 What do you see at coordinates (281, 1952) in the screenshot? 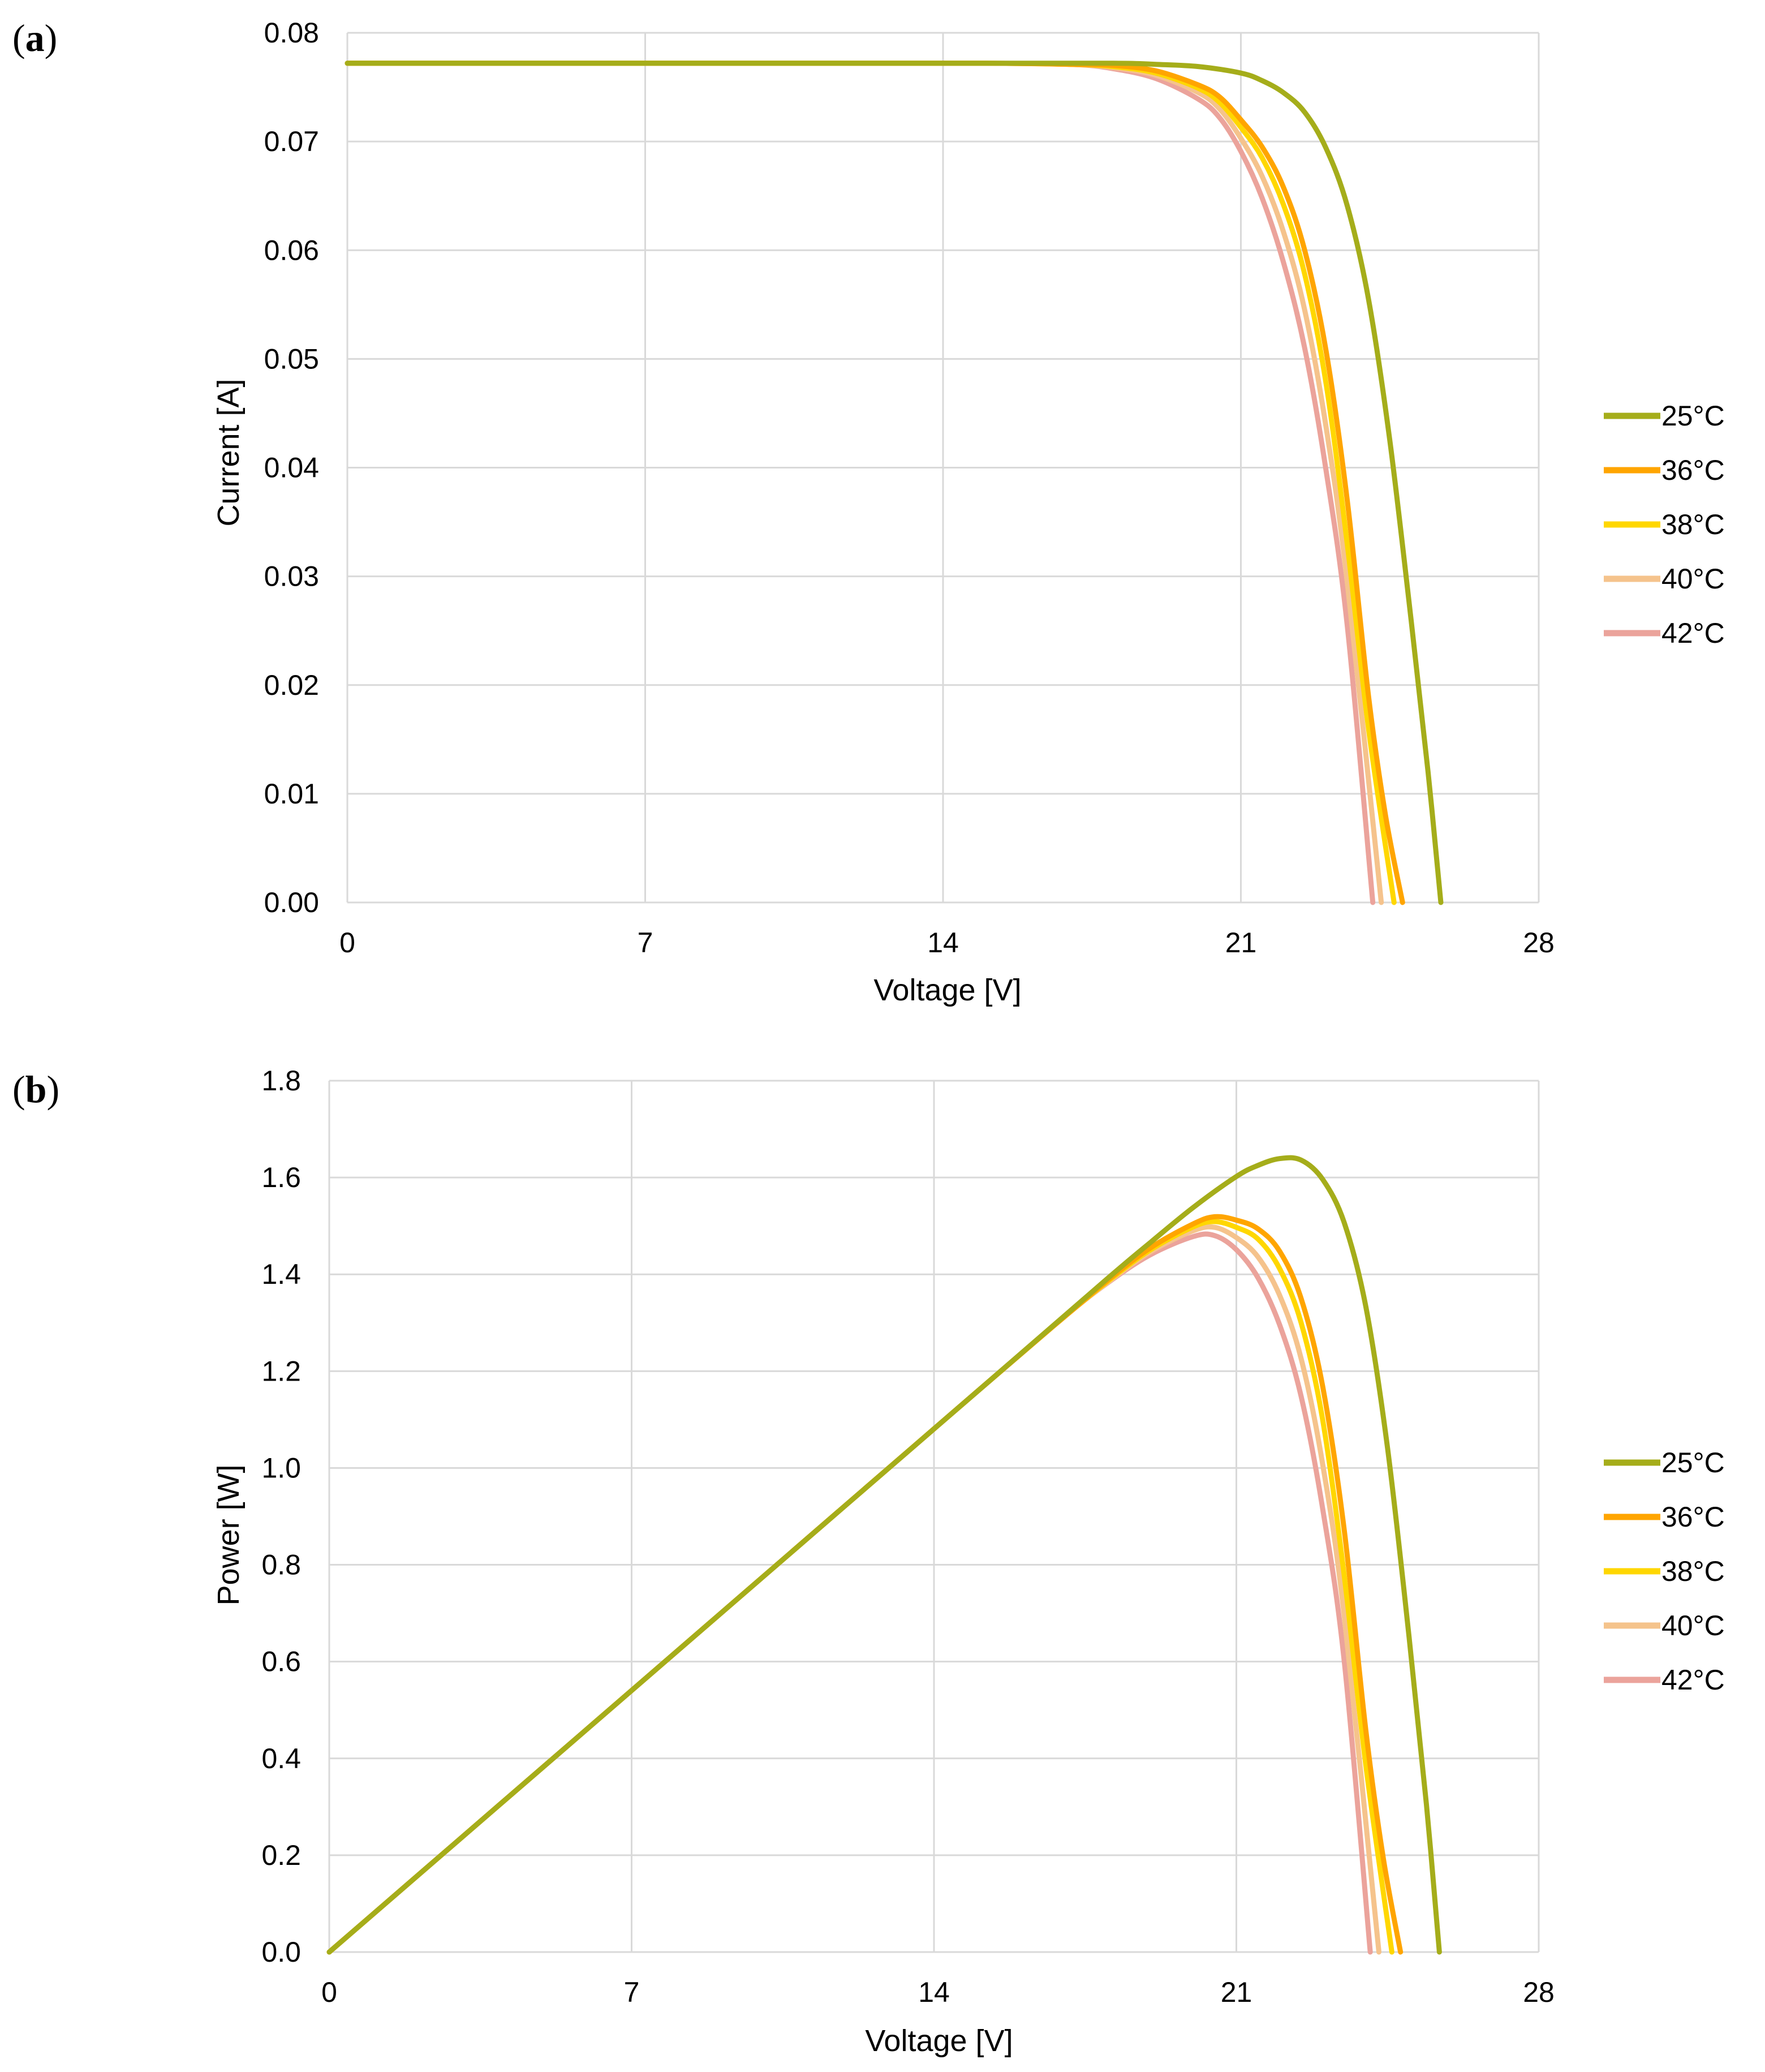
I see `y-tick-label: 0.0` at bounding box center [281, 1952].